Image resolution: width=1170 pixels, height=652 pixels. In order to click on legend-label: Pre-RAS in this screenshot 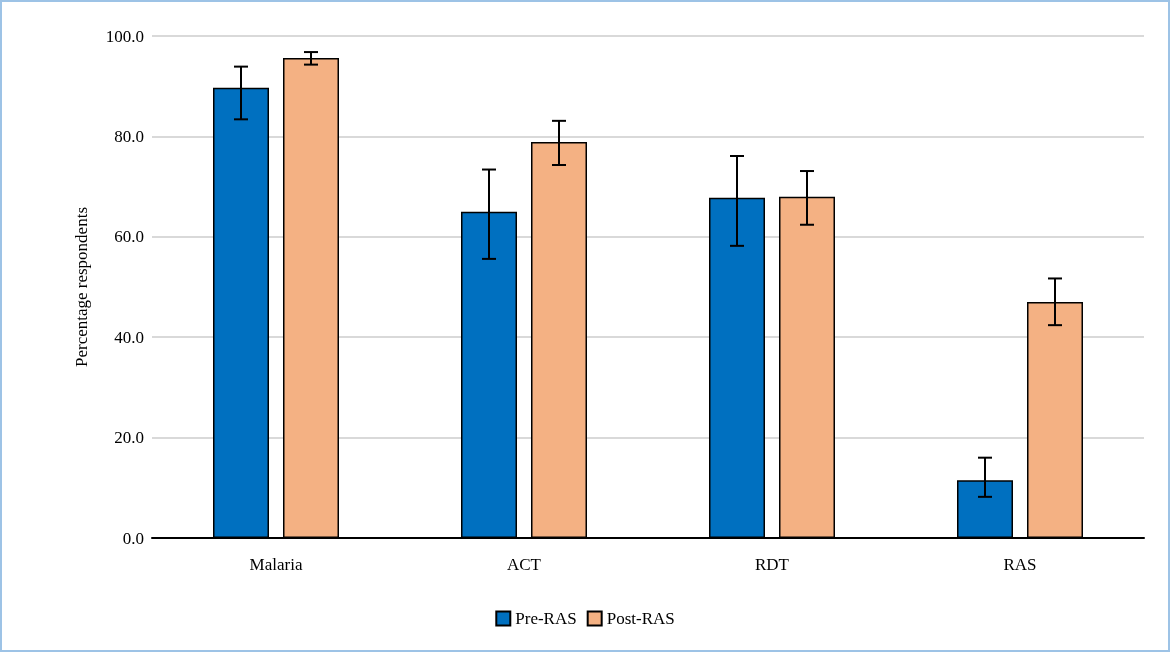, I will do `click(546, 618)`.